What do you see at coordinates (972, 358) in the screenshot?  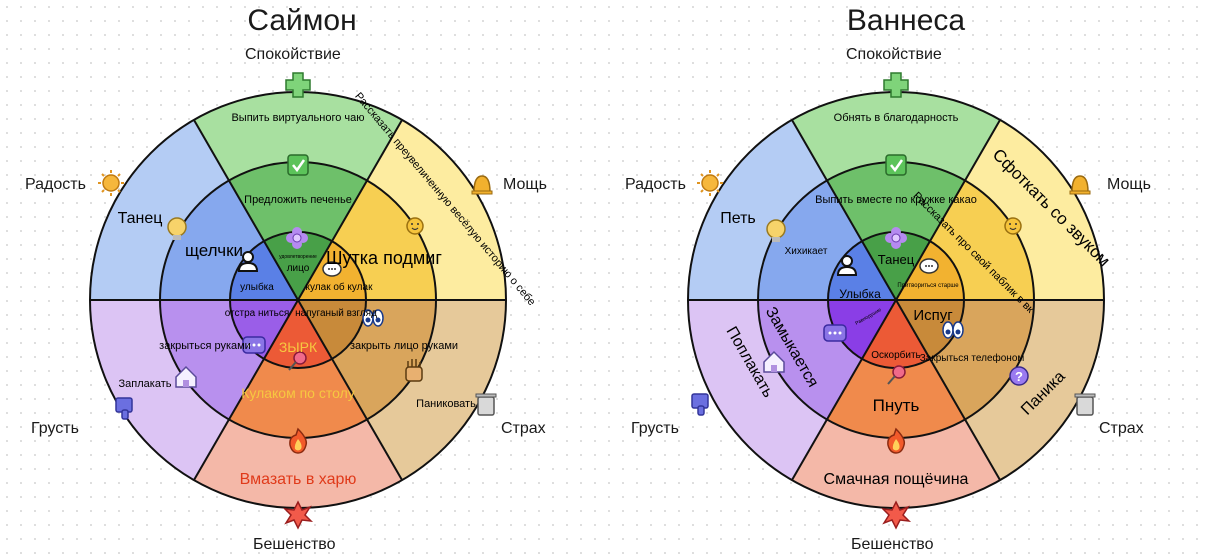 I see `middle-fear-text: Закрыться телефоном` at bounding box center [972, 358].